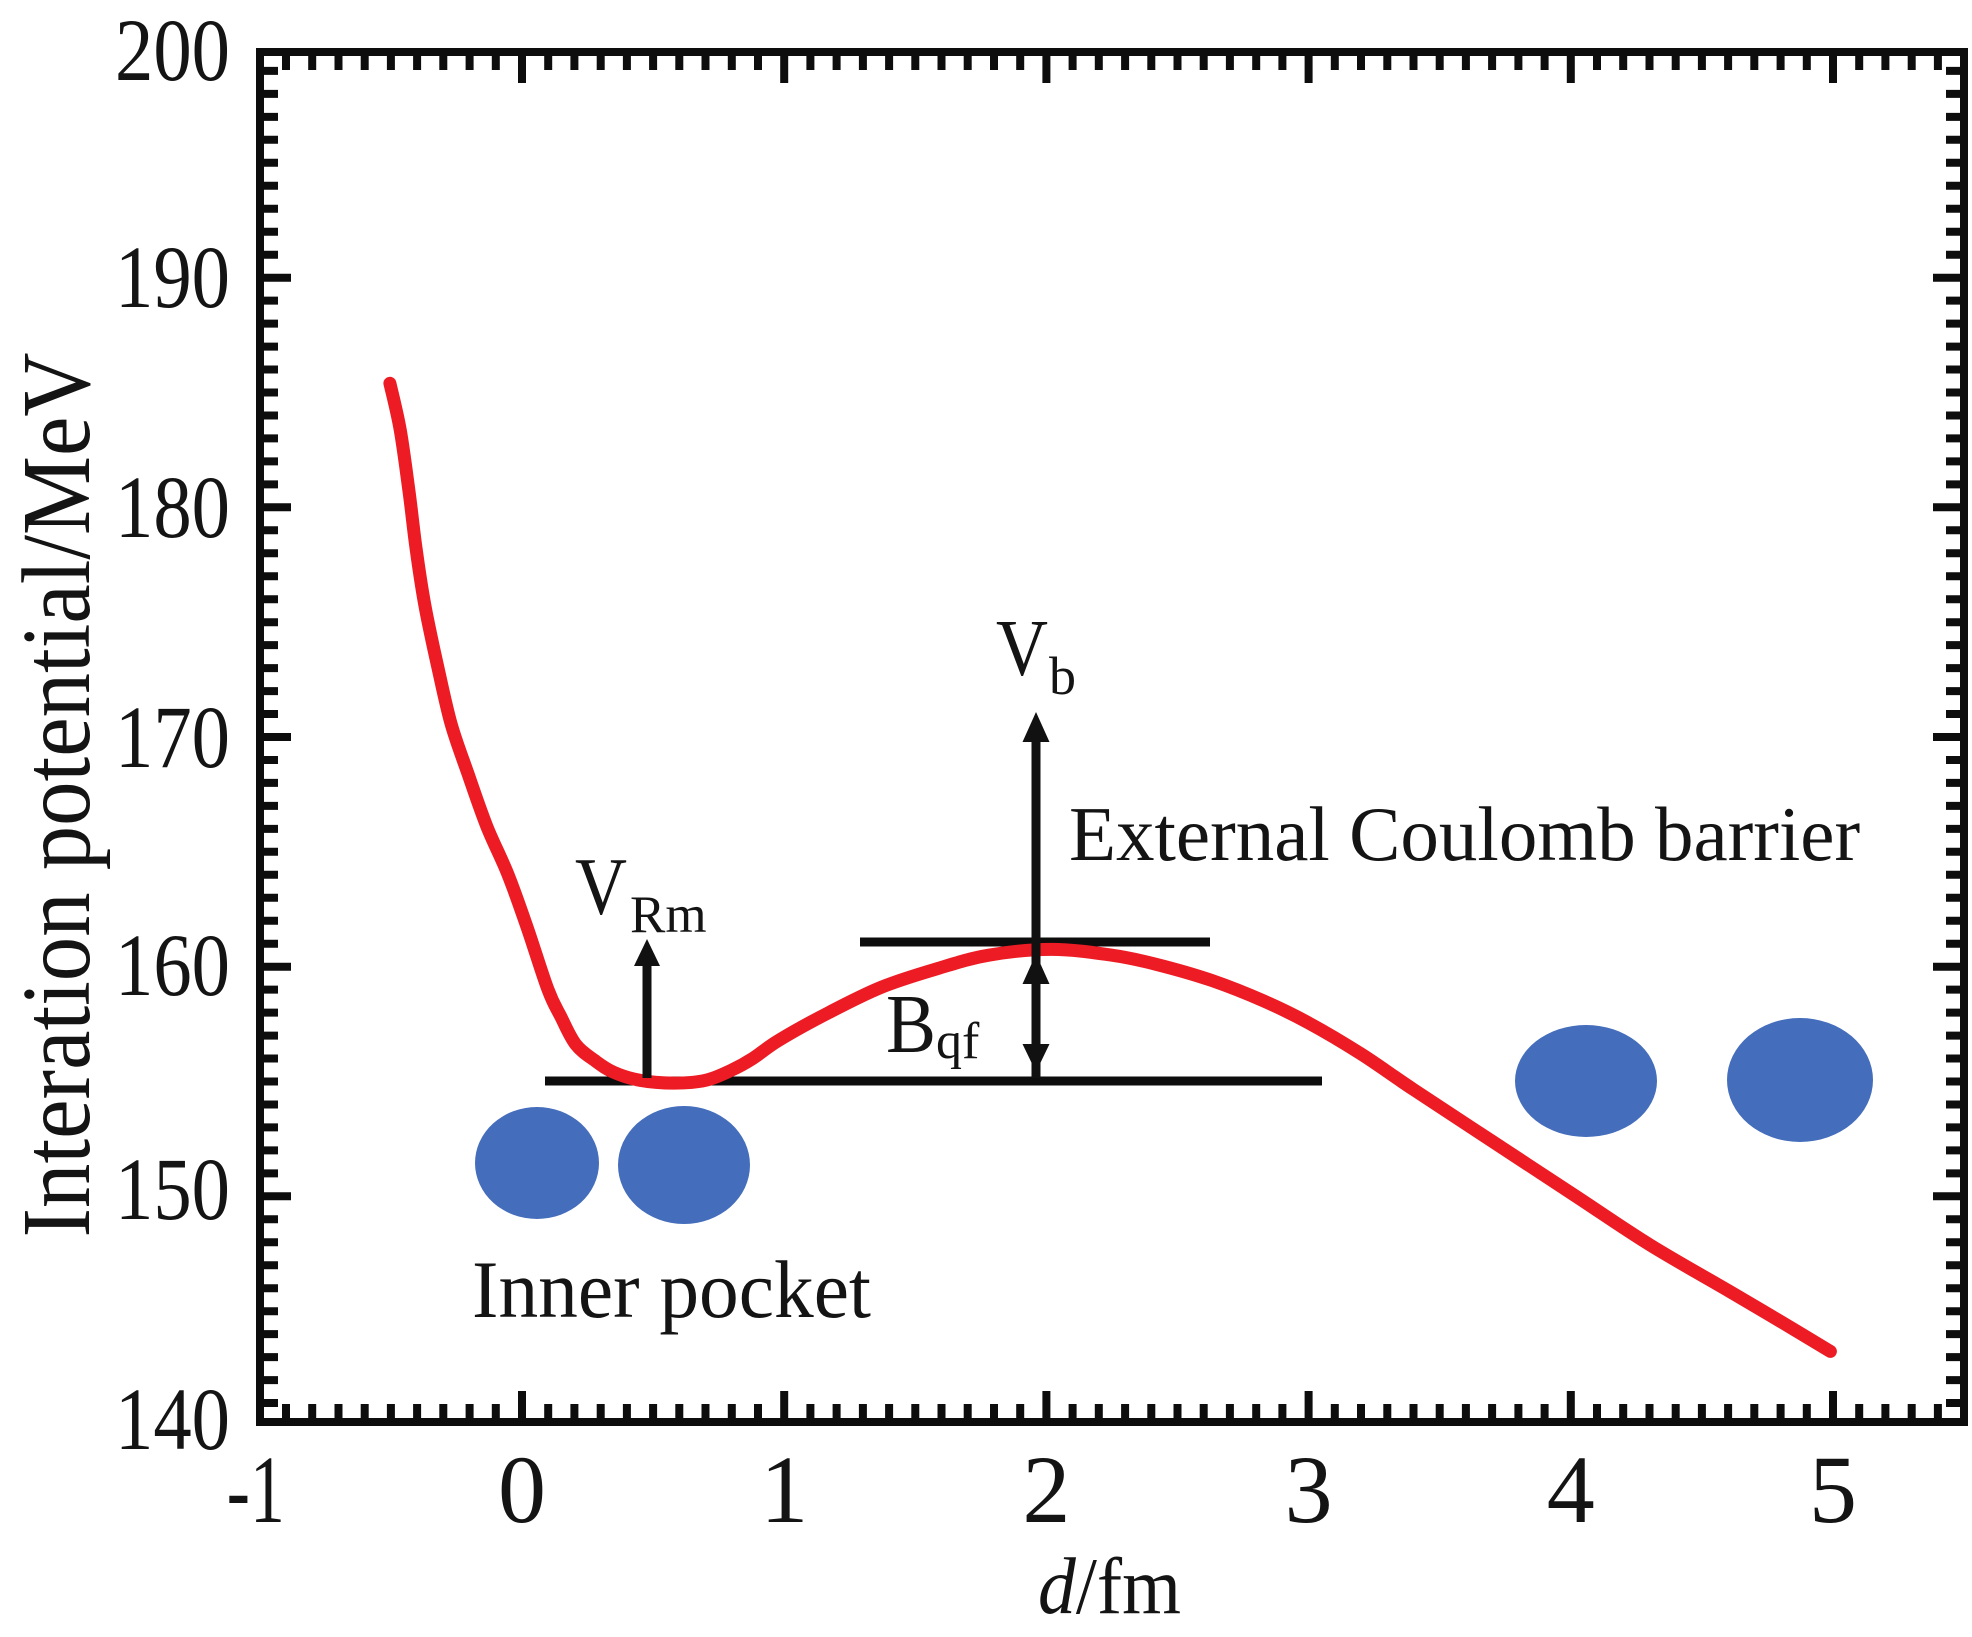 The image size is (1972, 1637). I want to click on svg-text: d/fm, so click(1109, 1587).